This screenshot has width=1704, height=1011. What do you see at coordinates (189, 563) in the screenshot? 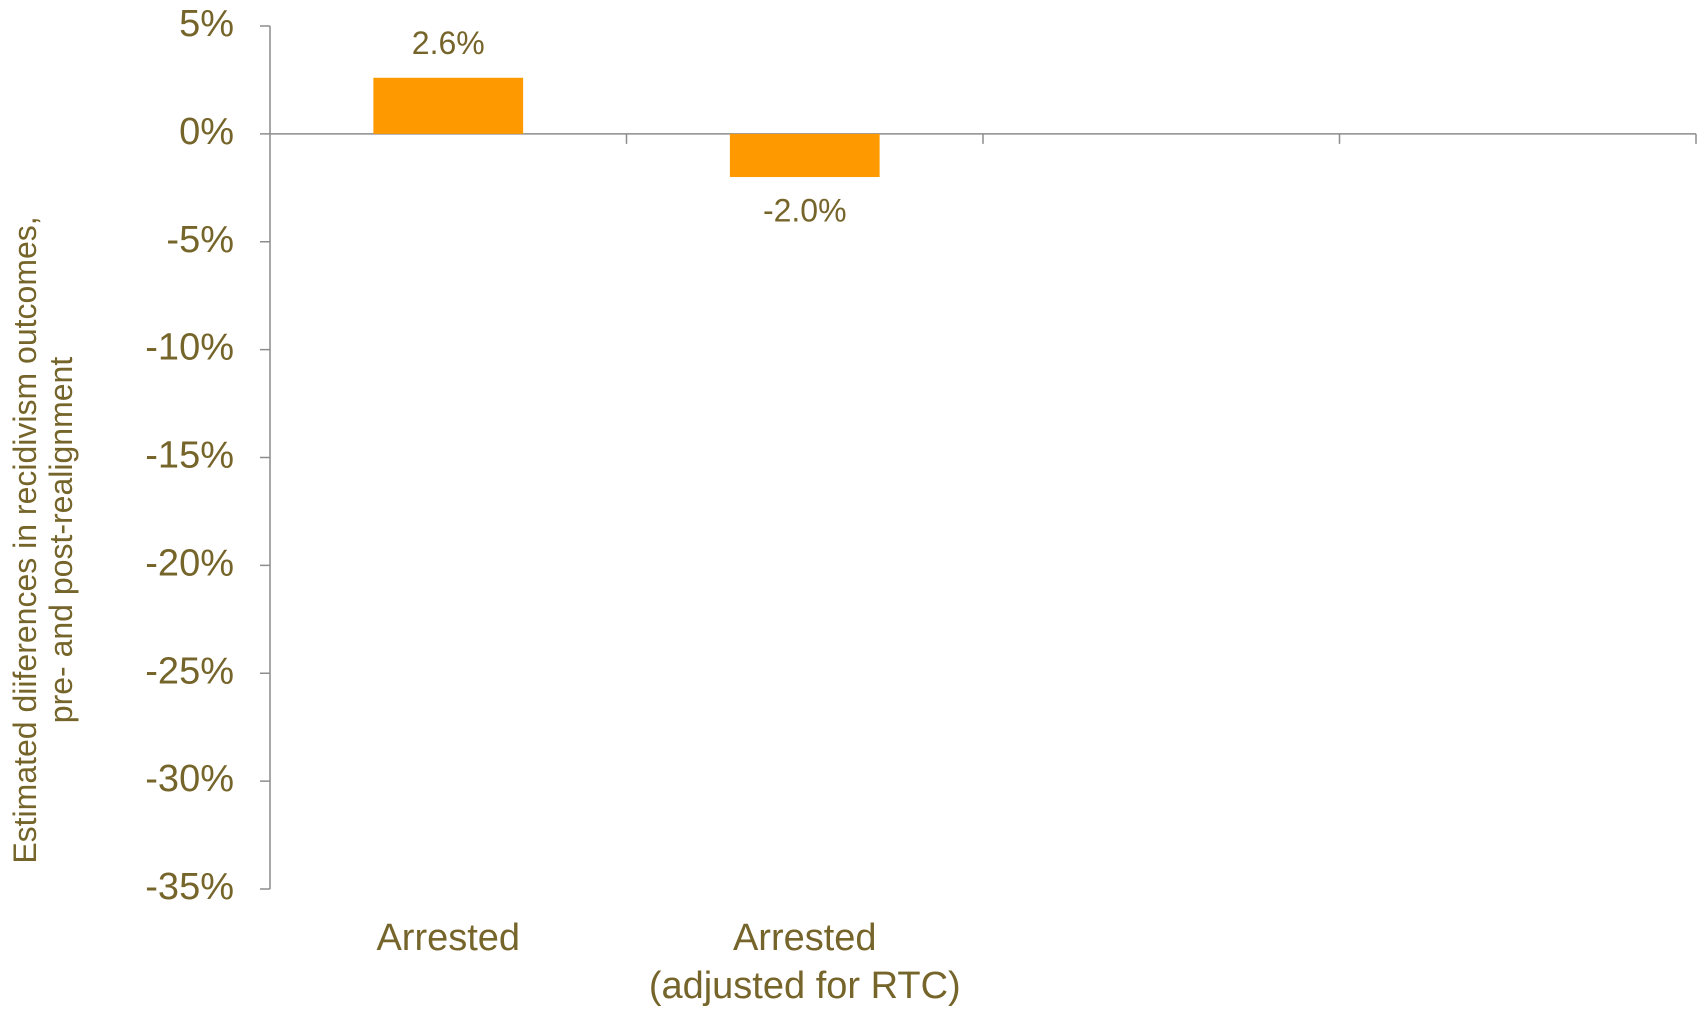
I see `y-tick-label: -20%` at bounding box center [189, 563].